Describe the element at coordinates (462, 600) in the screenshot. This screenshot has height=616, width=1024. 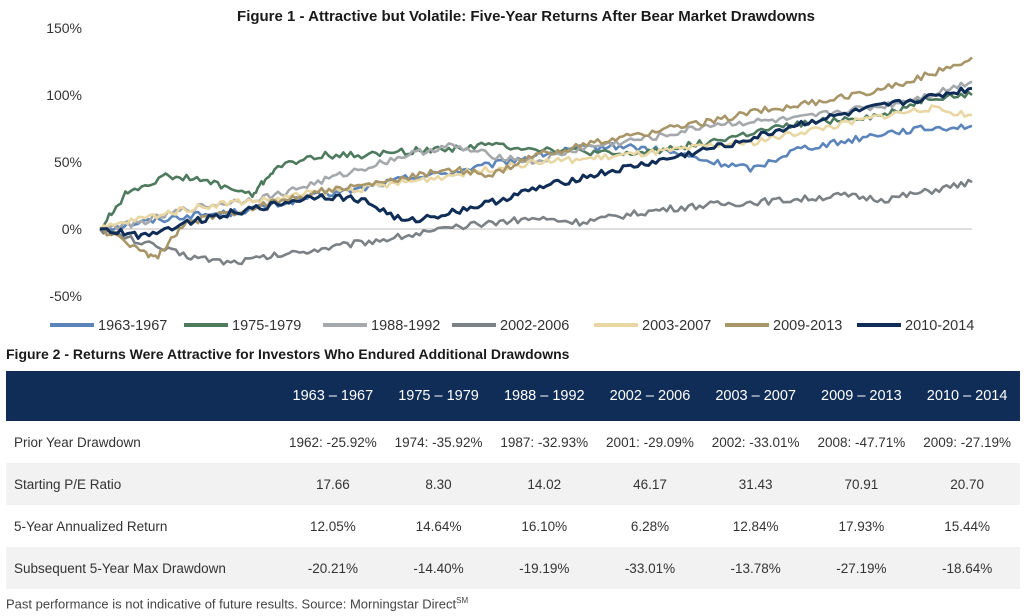
I see `footnote-superscript: SM` at that location.